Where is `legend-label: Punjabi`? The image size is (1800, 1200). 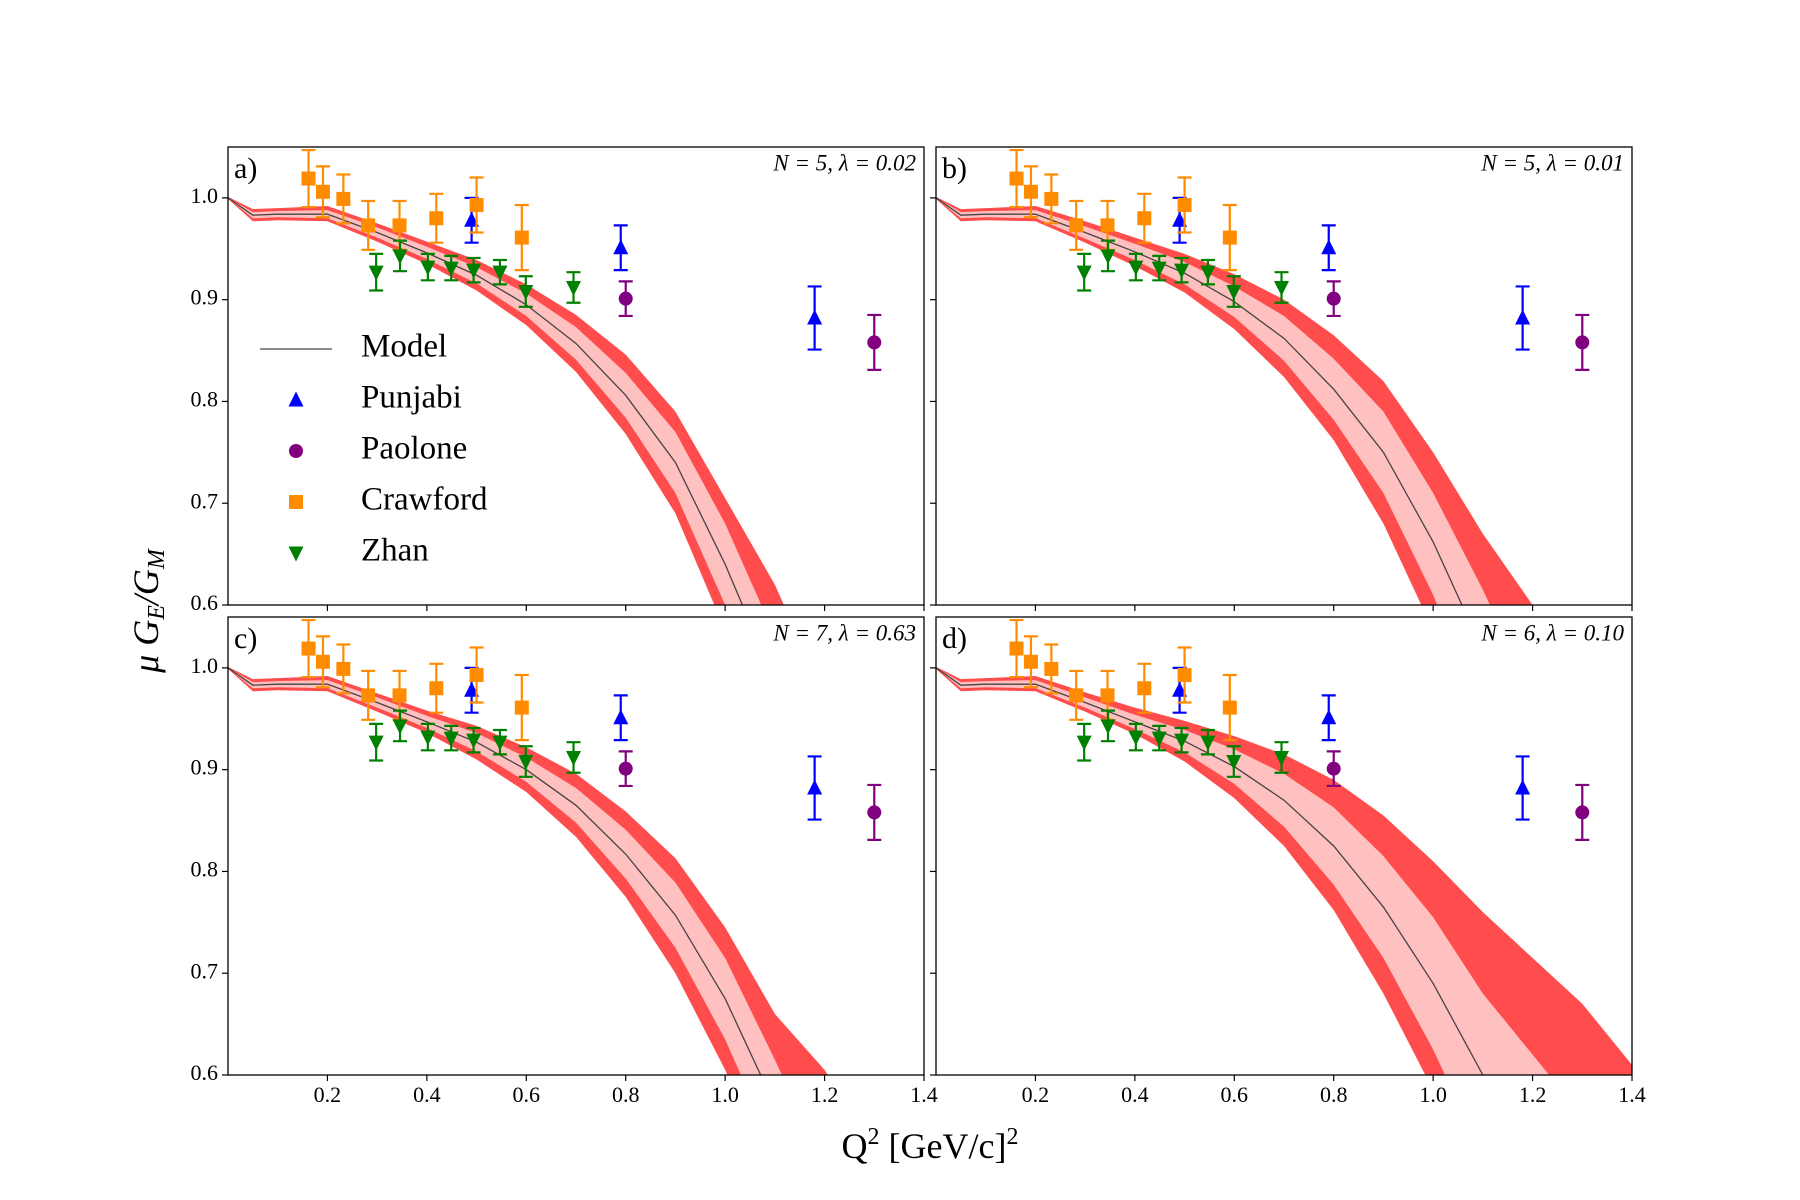
legend-label: Punjabi is located at coordinates (411, 398).